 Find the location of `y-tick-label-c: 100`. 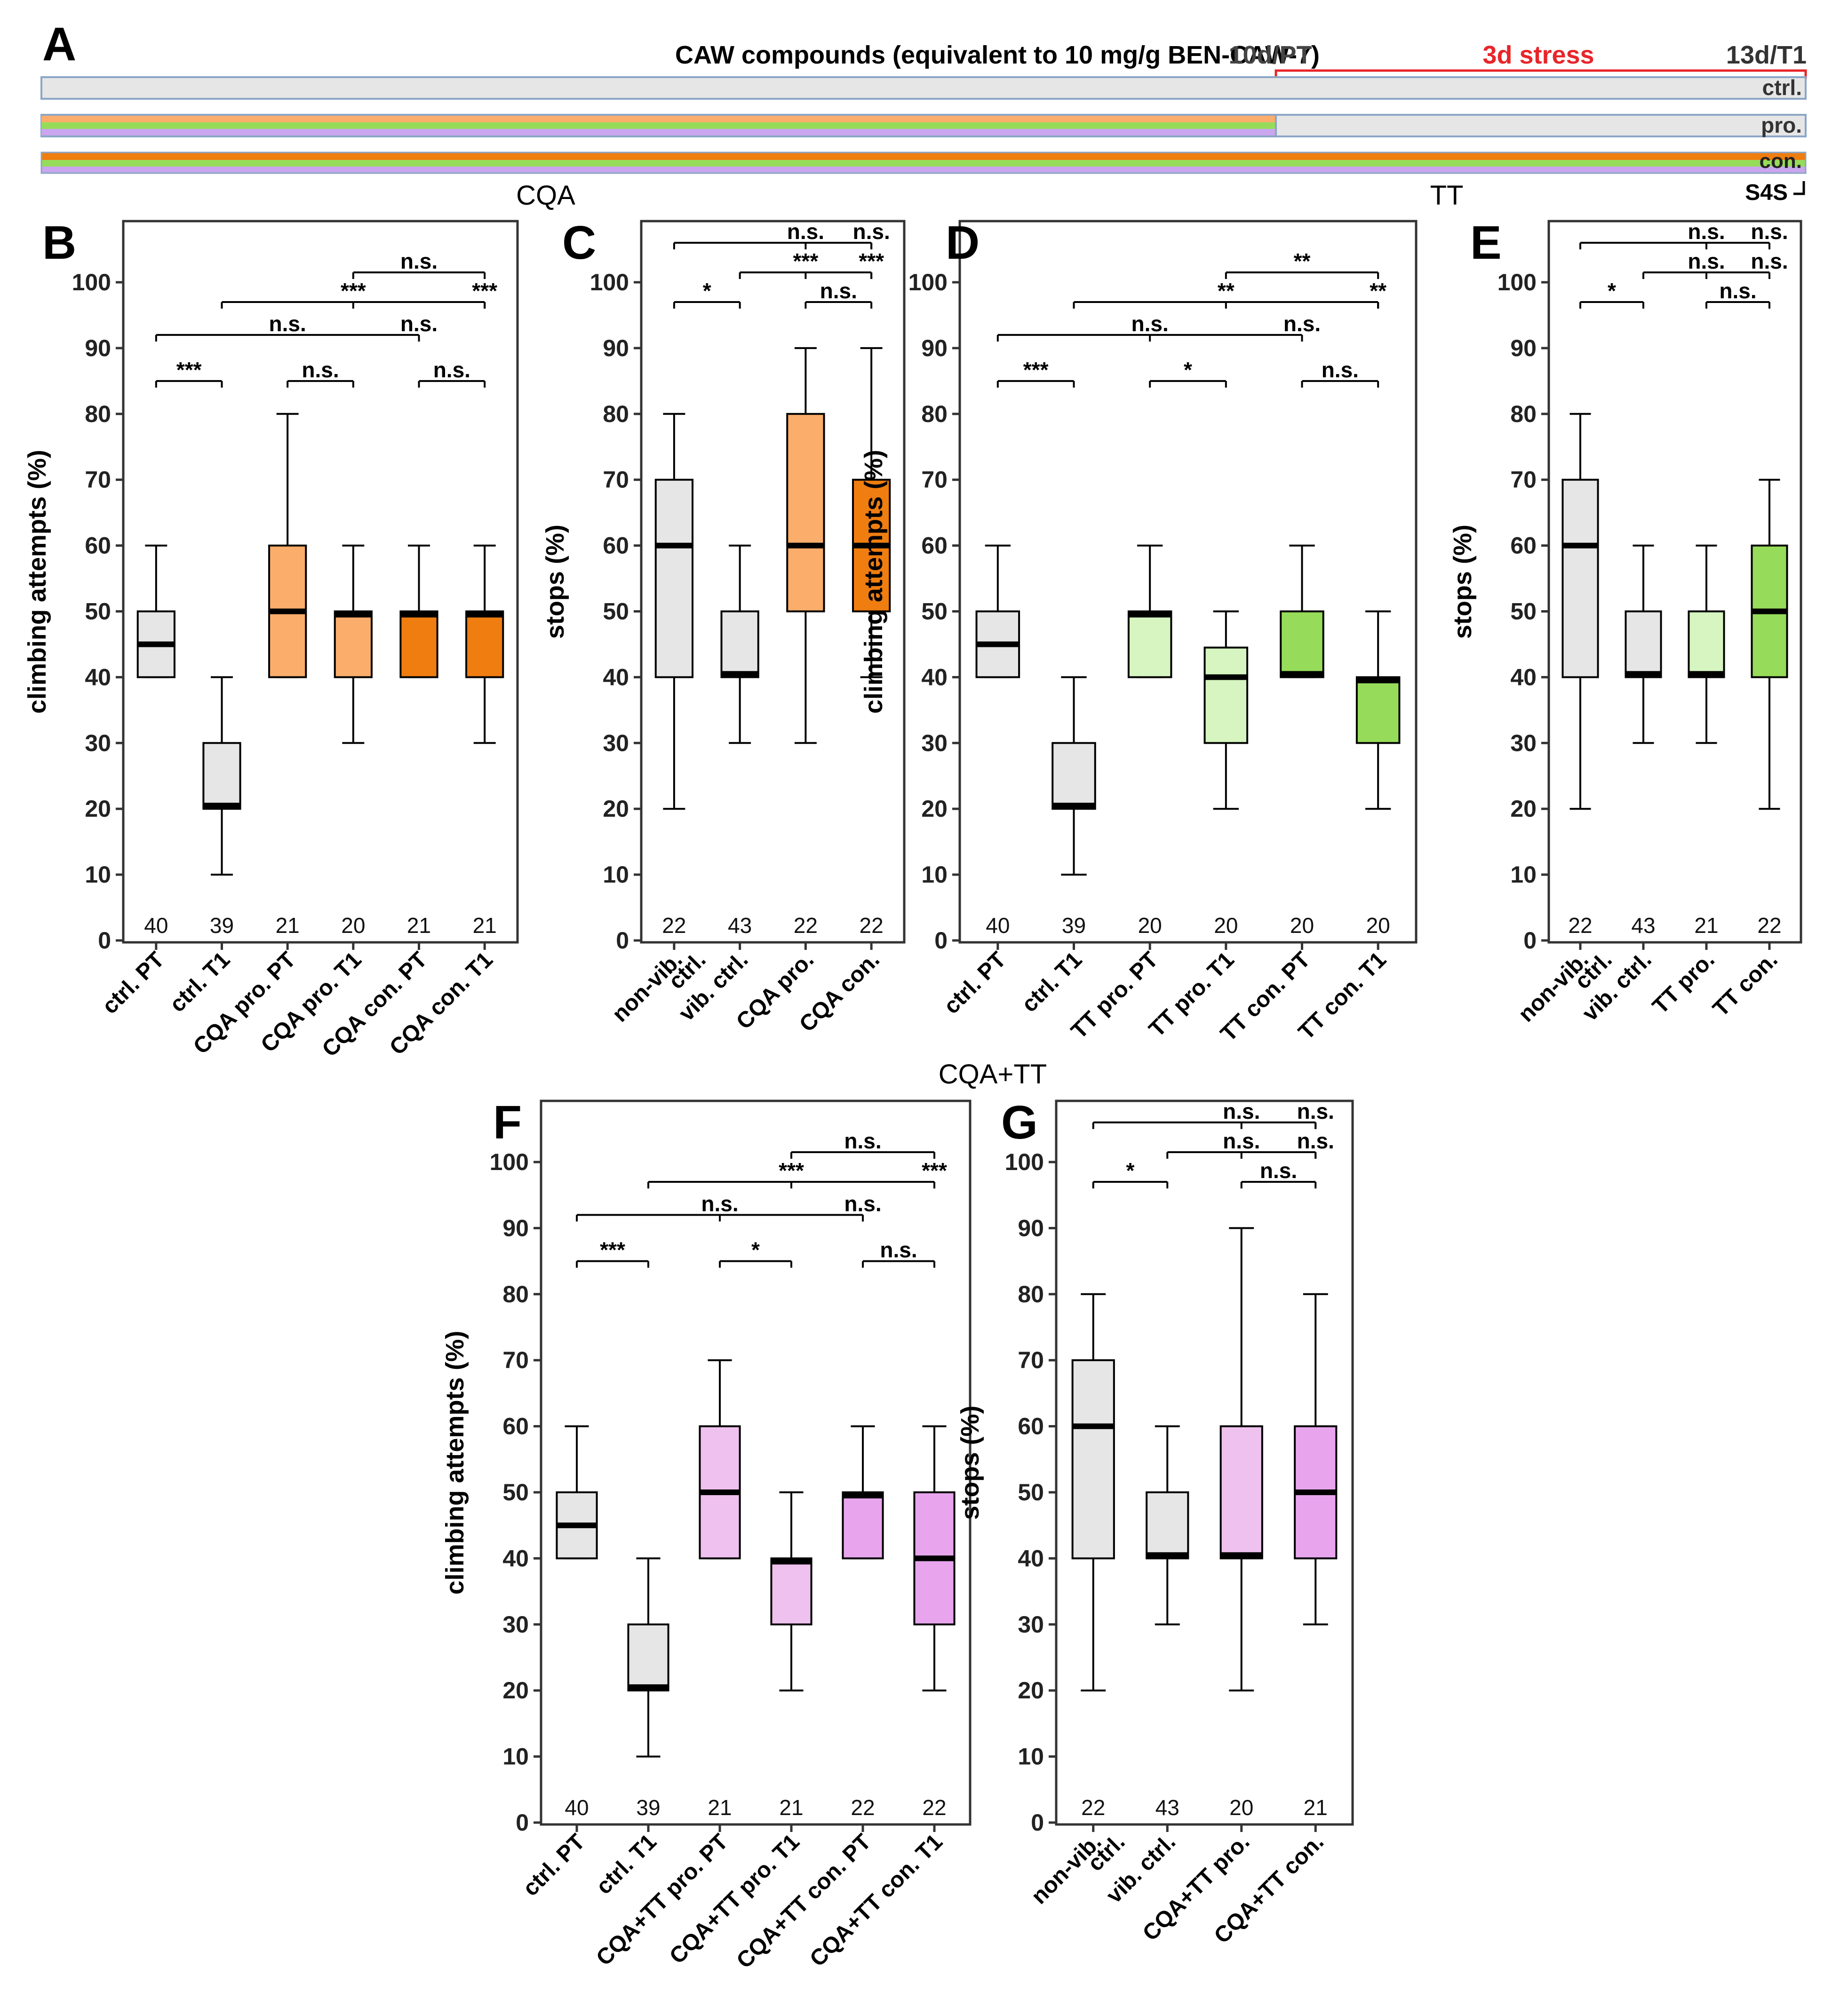

y-tick-label-c: 100 is located at coordinates (609, 282).